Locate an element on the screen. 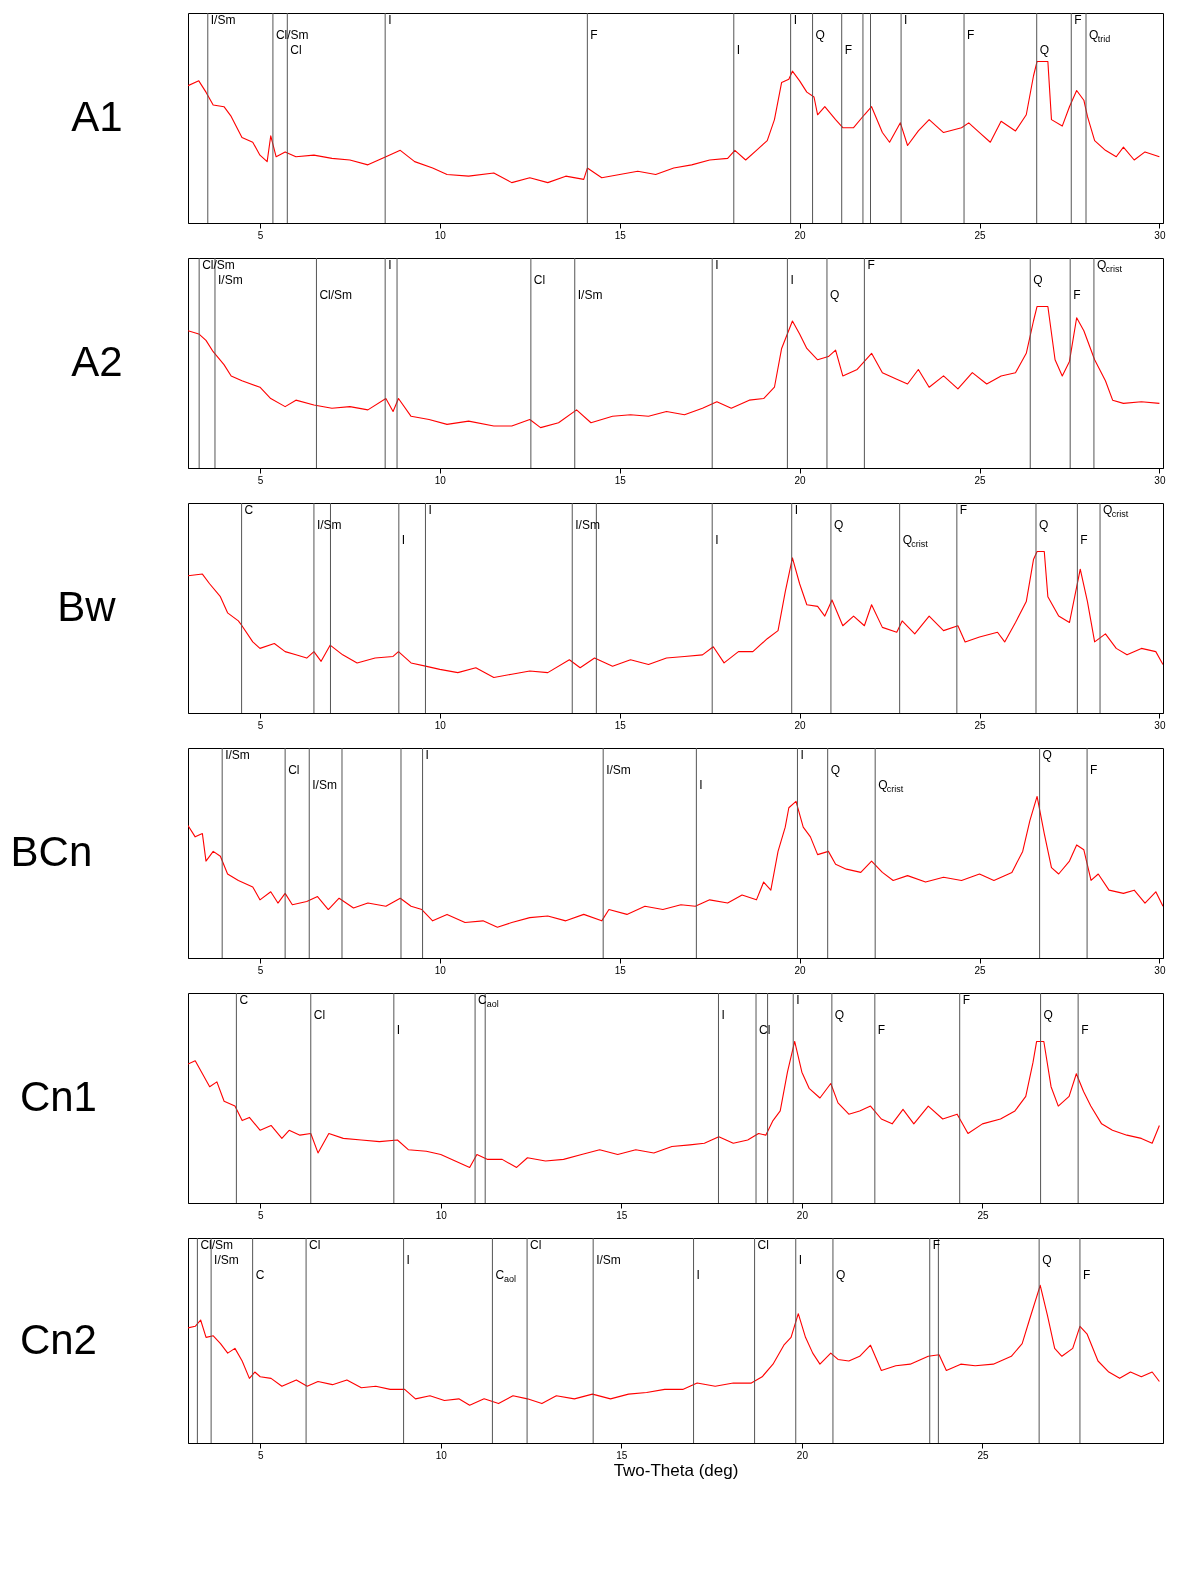 The width and height of the screenshot is (1182, 1573). text: A2 is located at coordinates (97, 361).